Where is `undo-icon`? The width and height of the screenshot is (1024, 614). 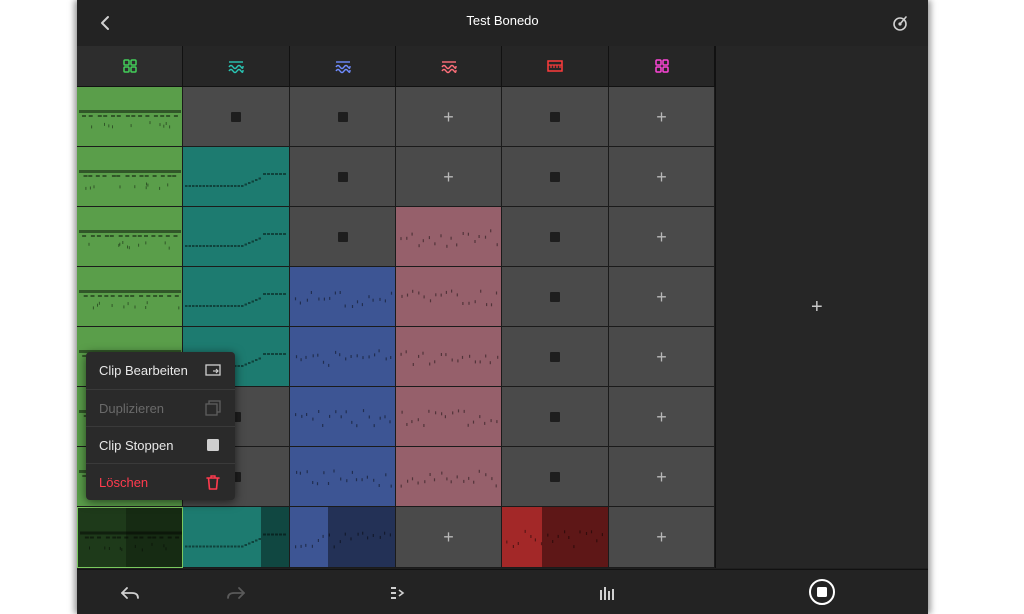 undo-icon is located at coordinates (130, 593).